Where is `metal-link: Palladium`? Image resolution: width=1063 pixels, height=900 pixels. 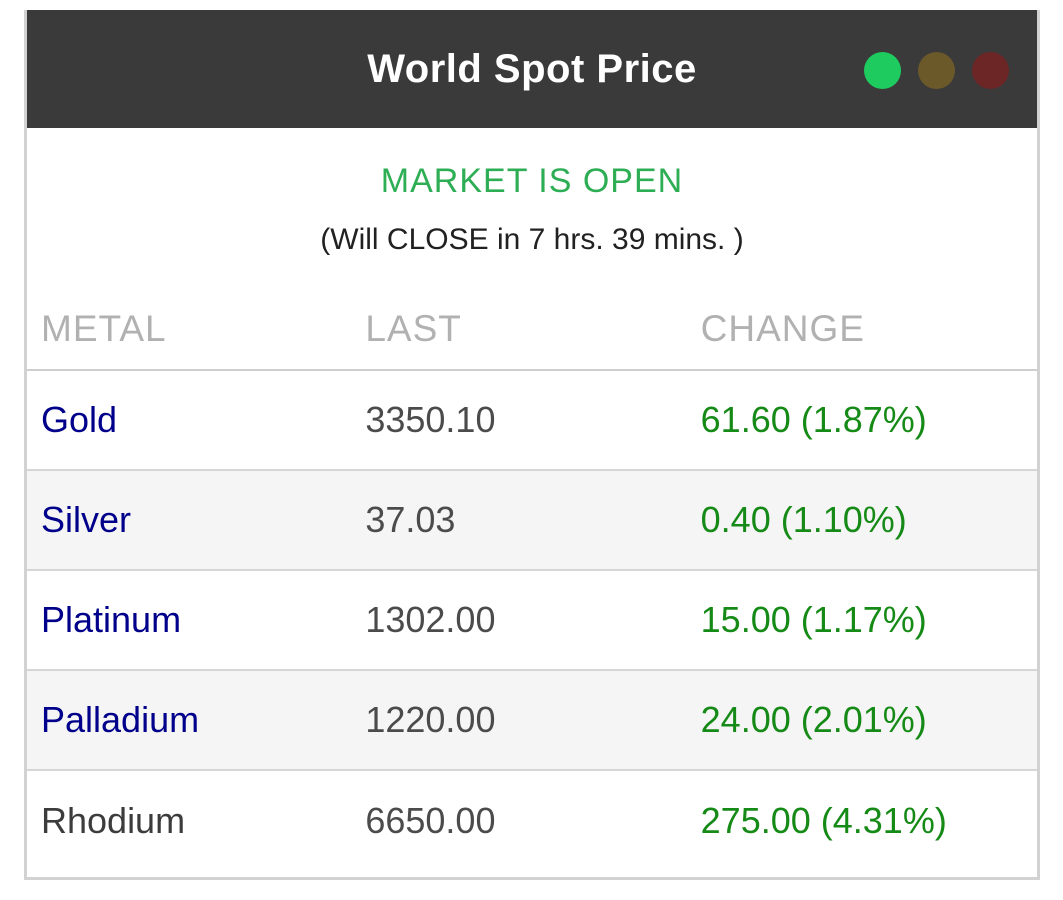
metal-link: Palladium is located at coordinates (120, 719).